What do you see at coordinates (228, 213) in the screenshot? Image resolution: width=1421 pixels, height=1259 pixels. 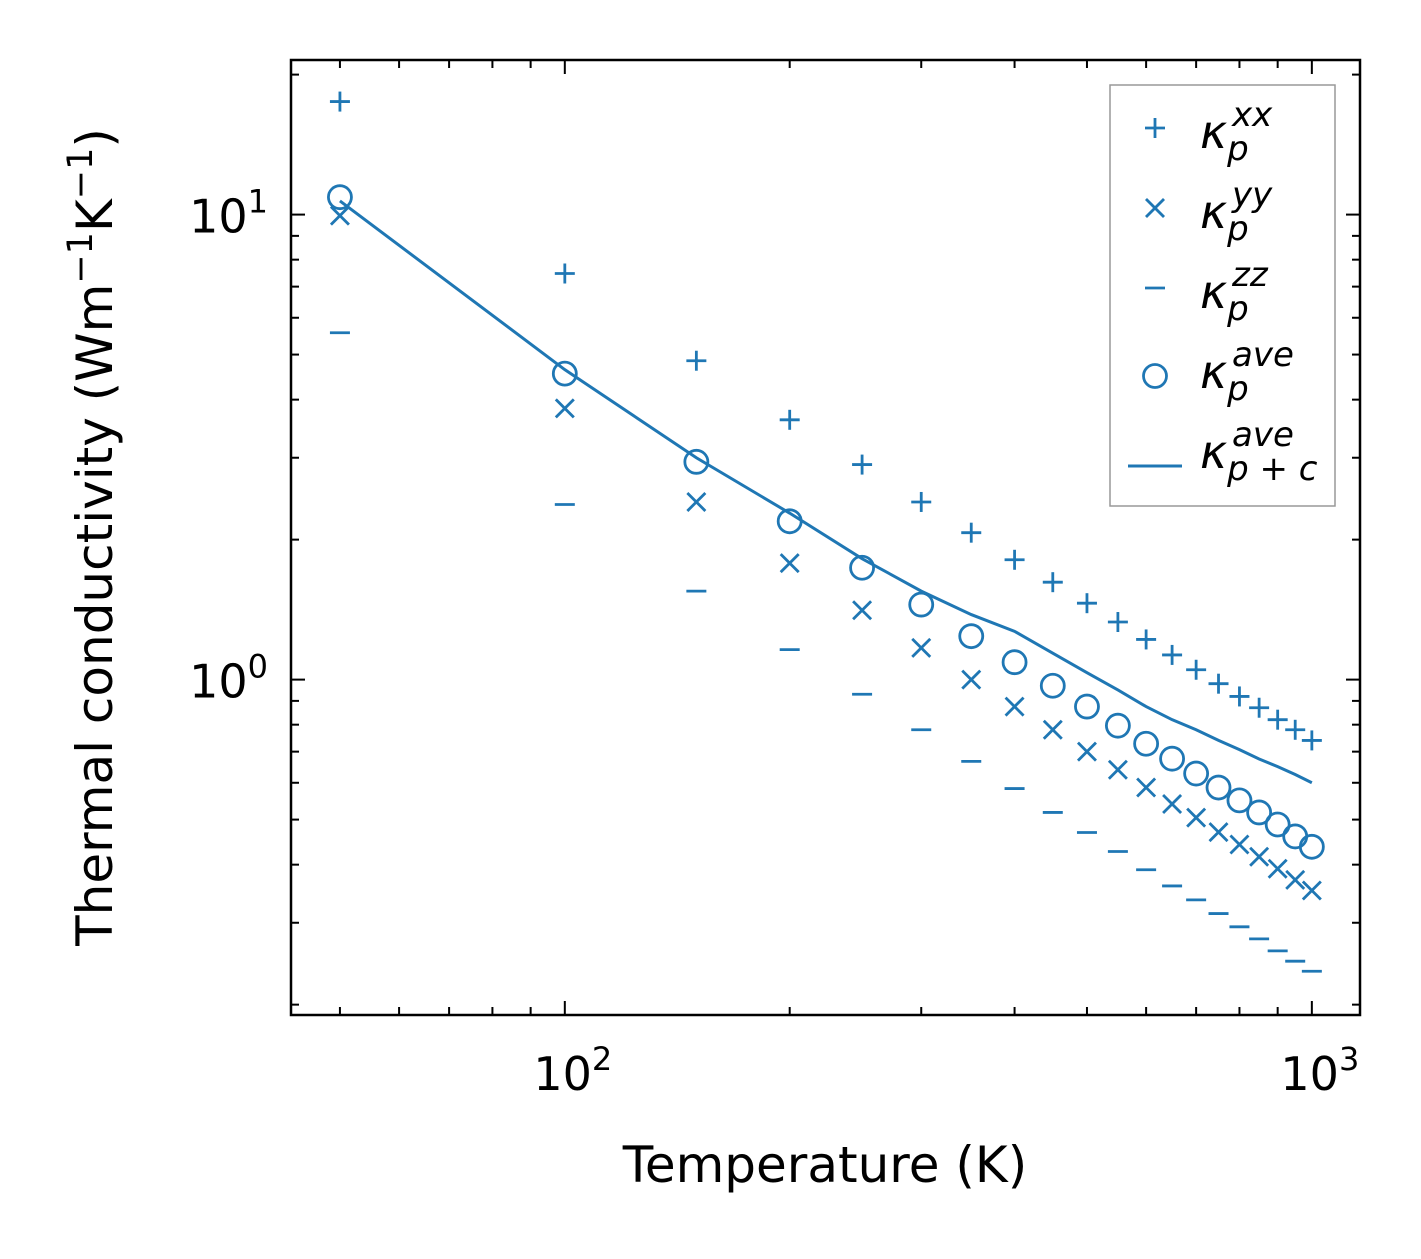 I see `y-tick-label: 101` at bounding box center [228, 213].